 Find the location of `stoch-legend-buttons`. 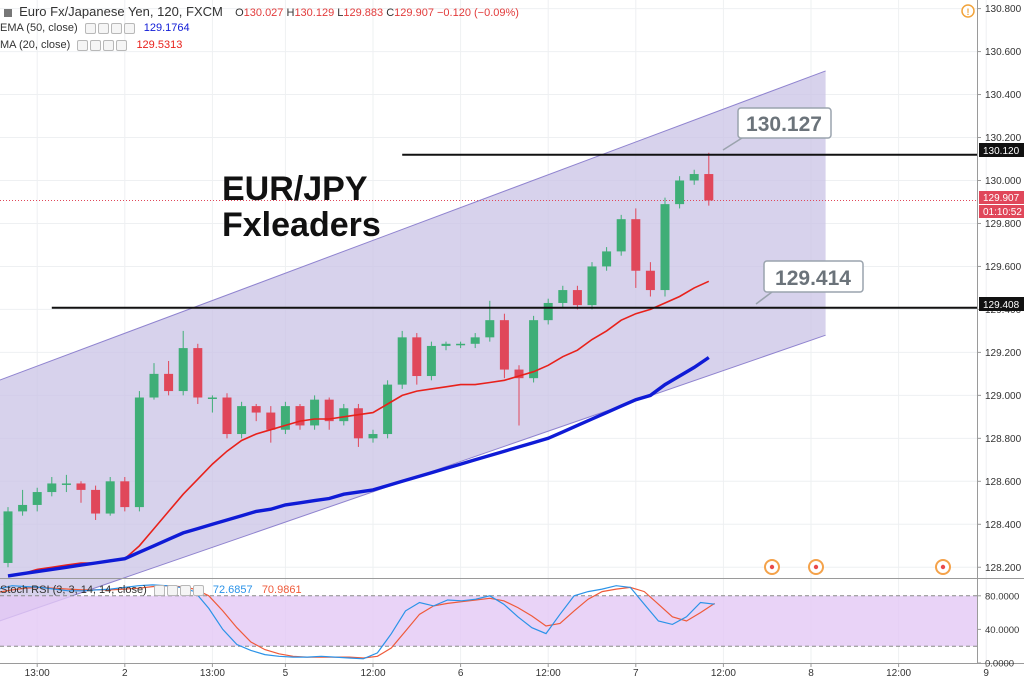

stoch-legend-buttons is located at coordinates (179, 590).